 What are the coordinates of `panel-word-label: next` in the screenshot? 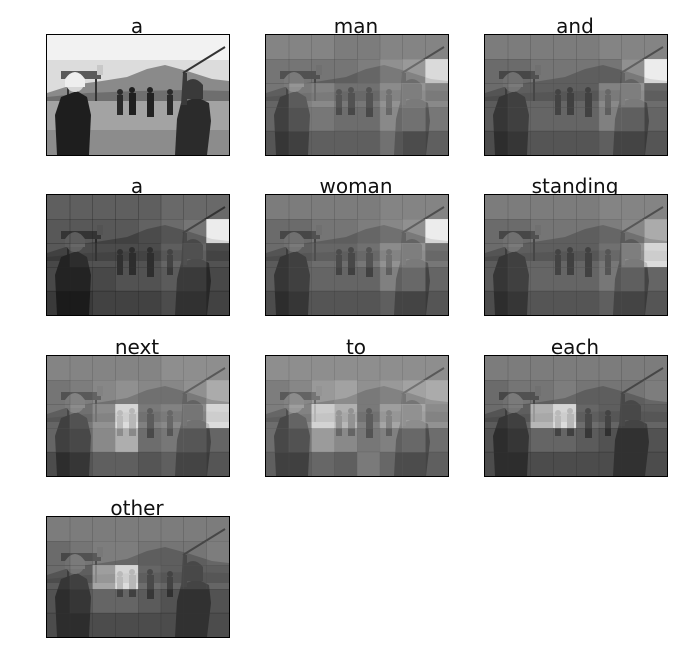 It's located at (137, 347).